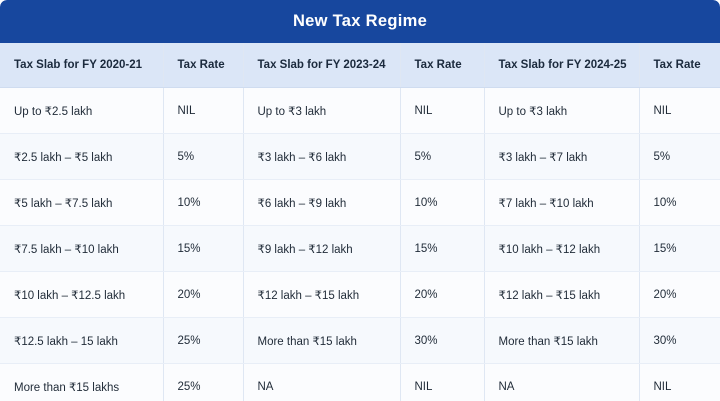 Image resolution: width=720 pixels, height=401 pixels. What do you see at coordinates (562, 294) in the screenshot?
I see `cell-slab-2024-25: ₹12 lakh – ₹15 lakh` at bounding box center [562, 294].